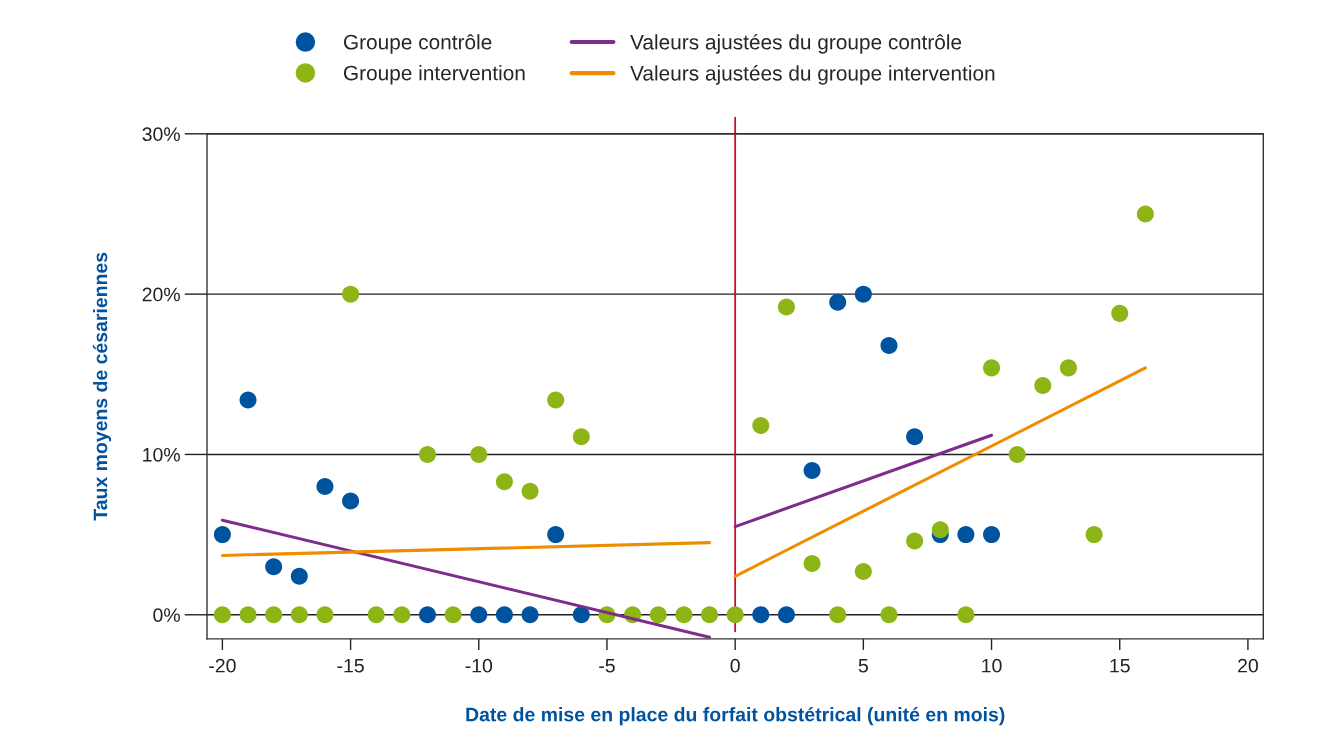  I want to click on x-tick-label: 15, so click(1120, 665).